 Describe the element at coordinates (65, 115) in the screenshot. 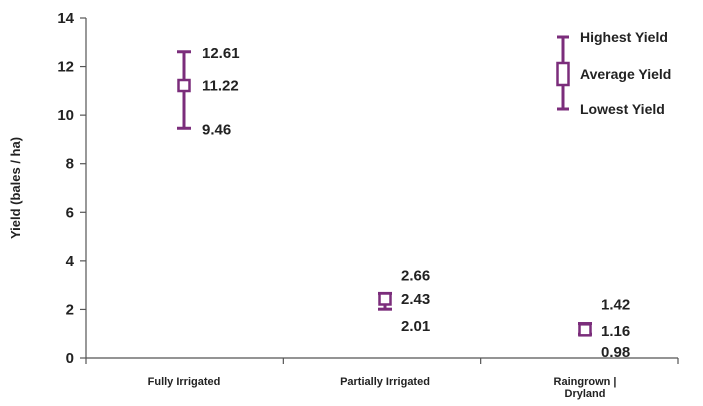

I see `y-tick-label: 10` at that location.